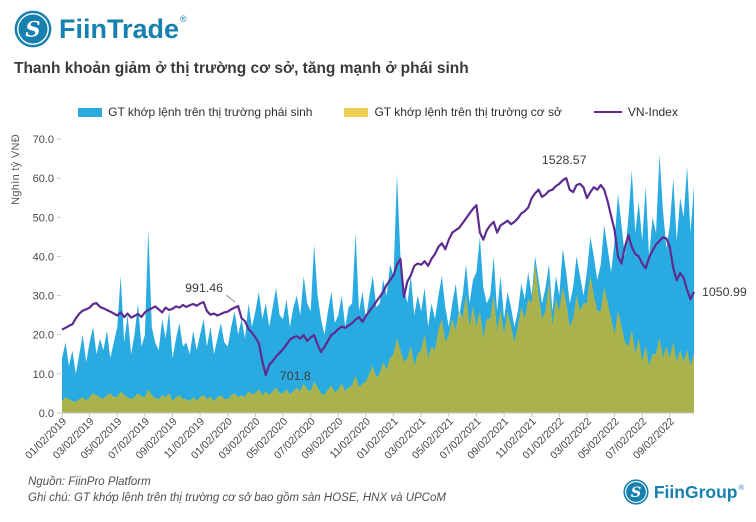 The height and width of the screenshot is (522, 756). I want to click on svg-text: 40.0, so click(43, 257).